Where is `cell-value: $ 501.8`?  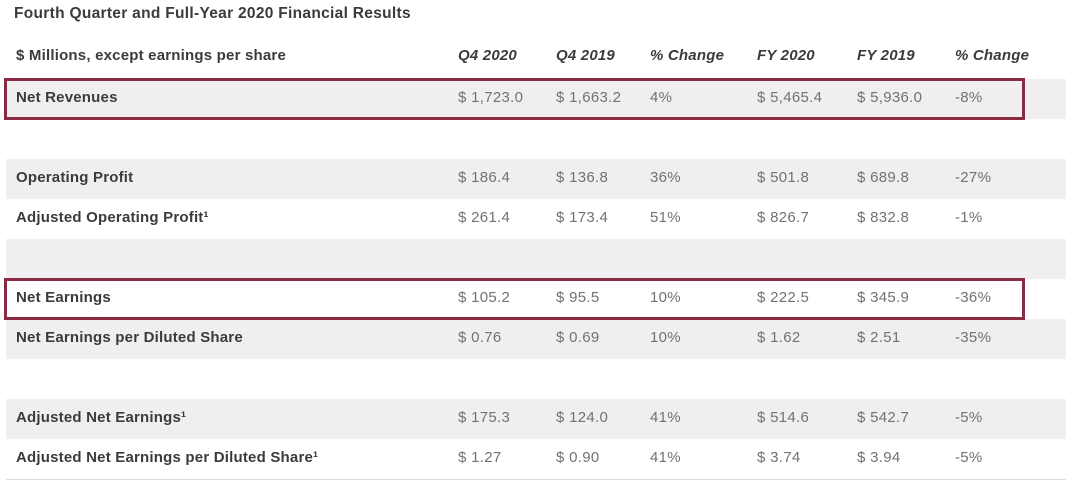
cell-value: $ 501.8 is located at coordinates (783, 177).